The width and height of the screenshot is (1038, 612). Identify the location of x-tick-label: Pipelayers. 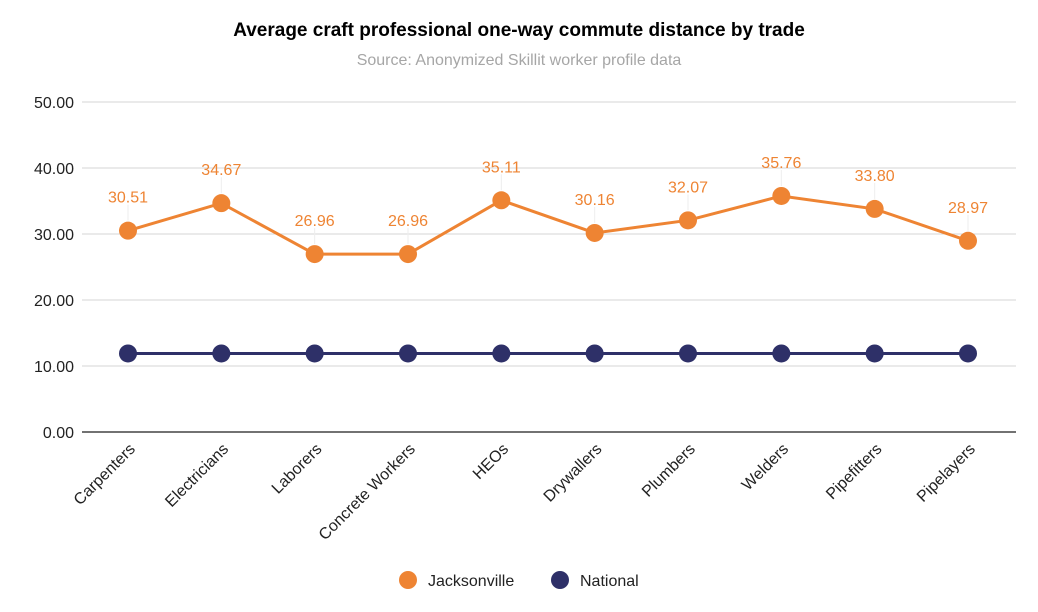
(946, 473).